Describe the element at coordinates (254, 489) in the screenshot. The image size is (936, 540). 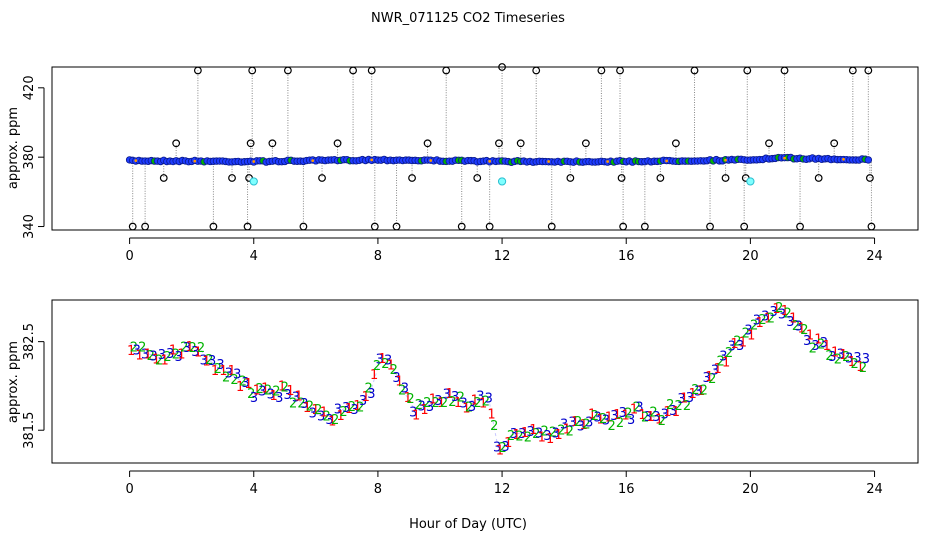
I see `bottom-x-tick-label: 4` at that location.